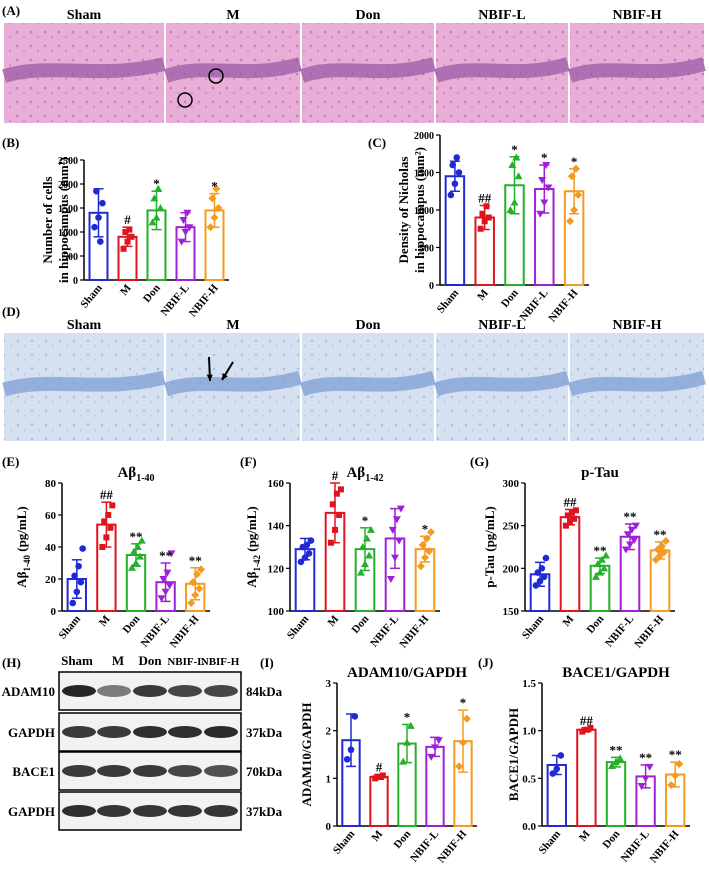  What do you see at coordinates (368, 325) in the screenshot?
I see `nissl-header-don: Don` at bounding box center [368, 325].